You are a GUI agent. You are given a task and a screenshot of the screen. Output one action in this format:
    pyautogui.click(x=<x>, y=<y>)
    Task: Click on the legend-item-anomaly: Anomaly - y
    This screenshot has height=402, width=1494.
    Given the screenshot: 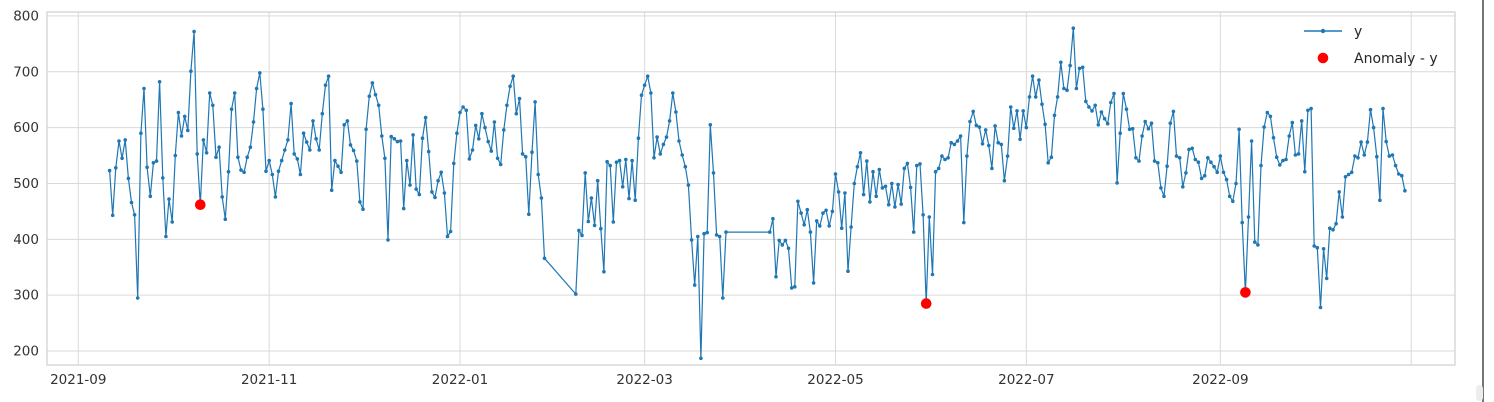 What is the action you would take?
    pyautogui.click(x=1377, y=59)
    